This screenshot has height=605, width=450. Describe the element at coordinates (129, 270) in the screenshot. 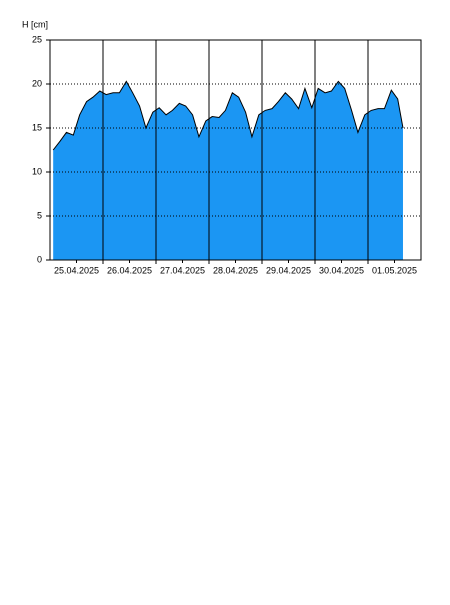

I see `x-tick-label: 26.04.2025` at that location.